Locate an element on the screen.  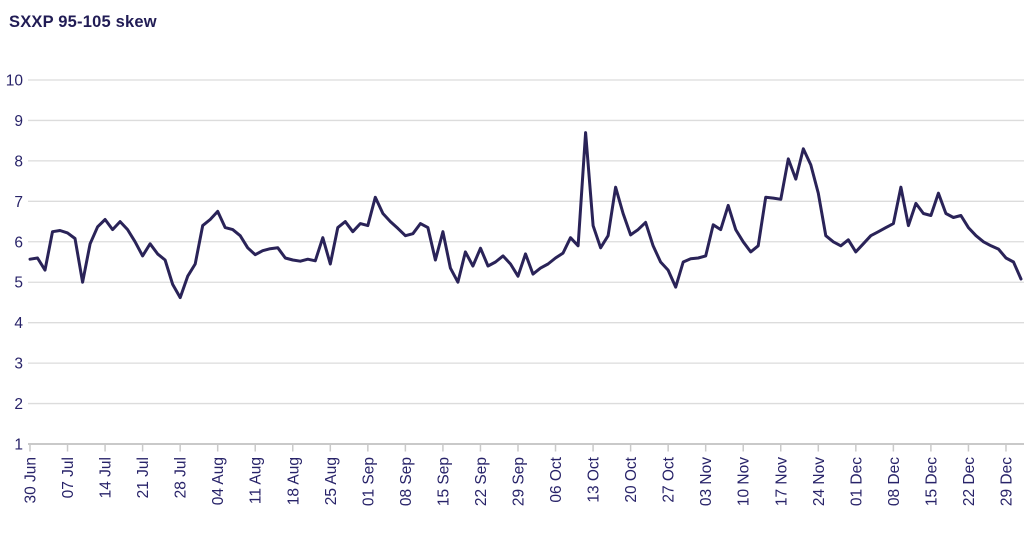
y-axis-label: 8 is located at coordinates (18, 161).